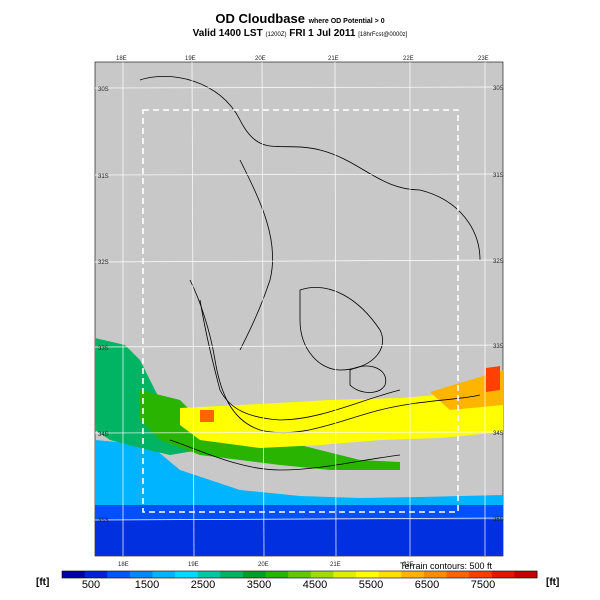 The height and width of the screenshot is (600, 600). What do you see at coordinates (408, 59) in the screenshot?
I see `lon-label-top-4: 22E` at bounding box center [408, 59].